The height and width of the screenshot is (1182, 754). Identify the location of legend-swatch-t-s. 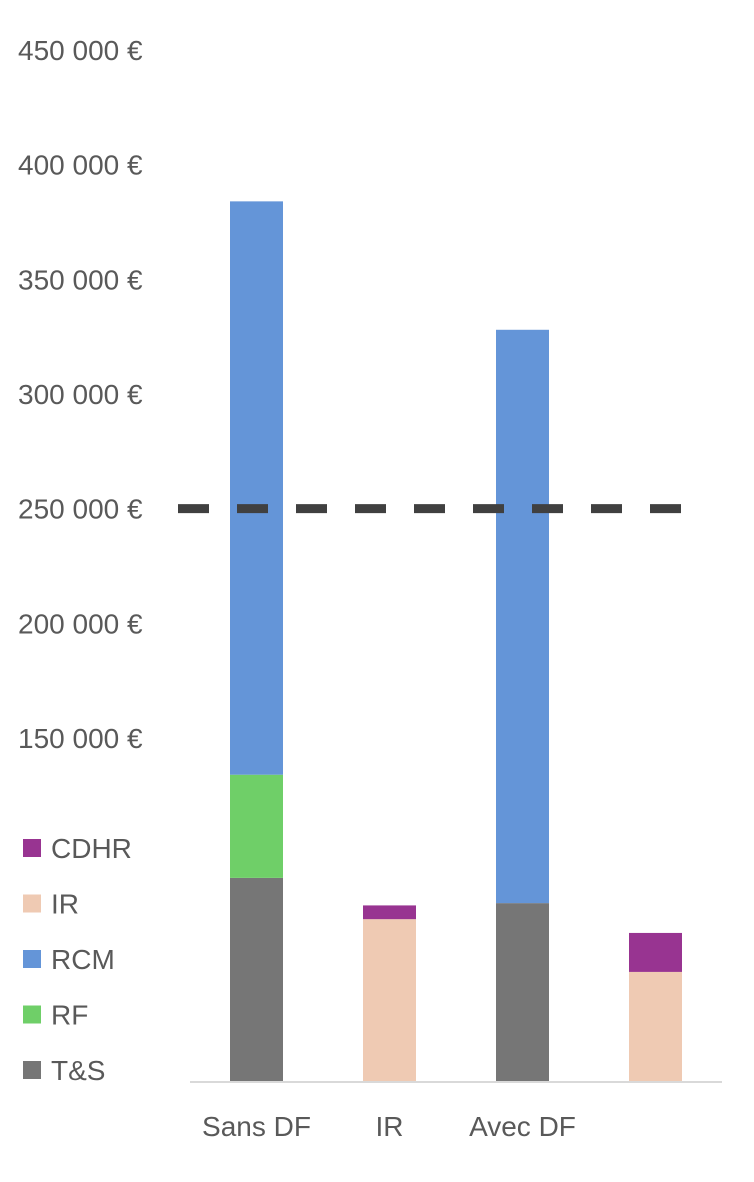
(32, 1070).